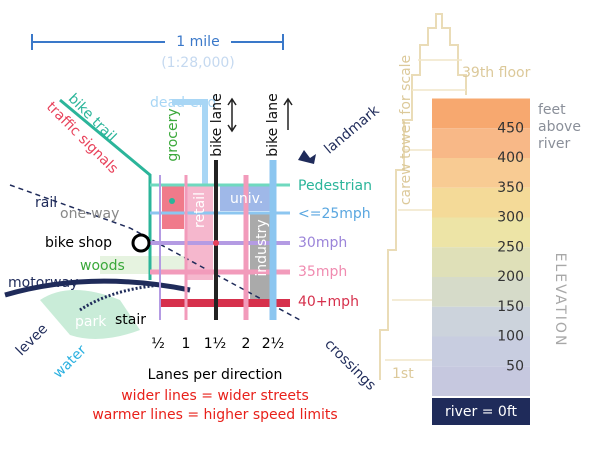 Image resolution: width=600 pixels, height=451 pixels. What do you see at coordinates (307, 157) in the screenshot?
I see `landmark-icon` at bounding box center [307, 157].